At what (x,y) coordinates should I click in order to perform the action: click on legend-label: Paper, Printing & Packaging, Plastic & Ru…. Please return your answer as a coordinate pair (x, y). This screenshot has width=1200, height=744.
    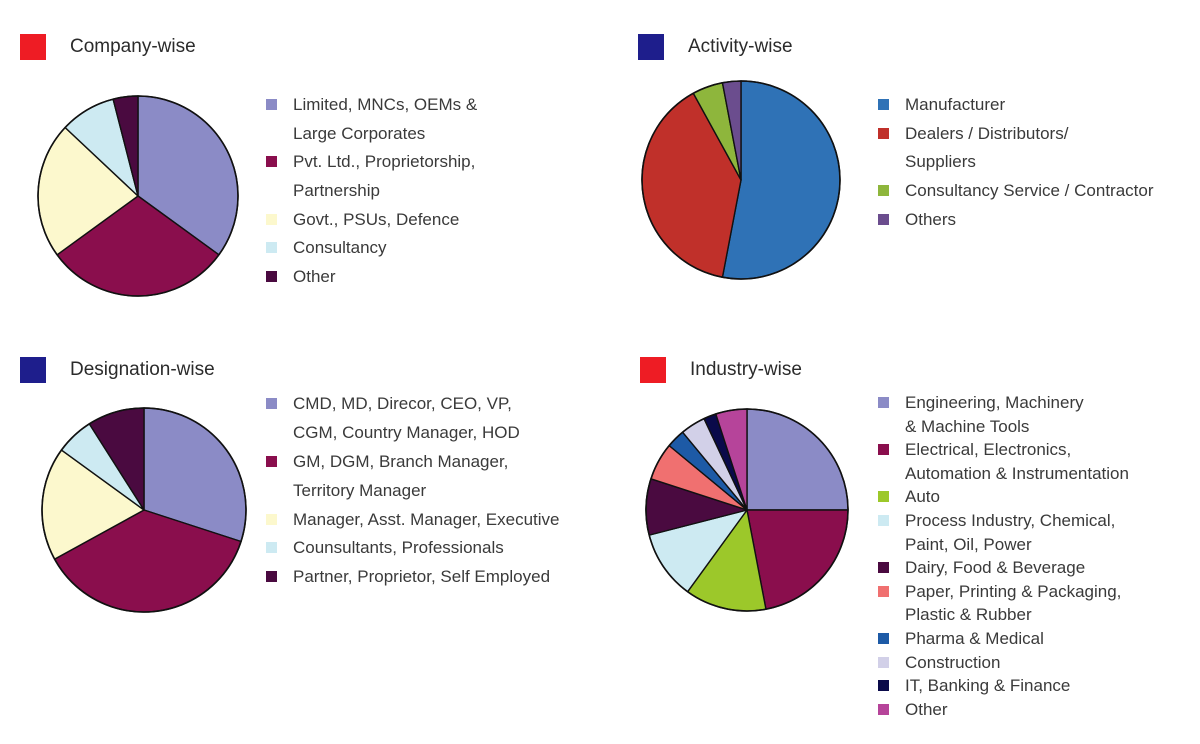
    Looking at the image, I should click on (1013, 606).